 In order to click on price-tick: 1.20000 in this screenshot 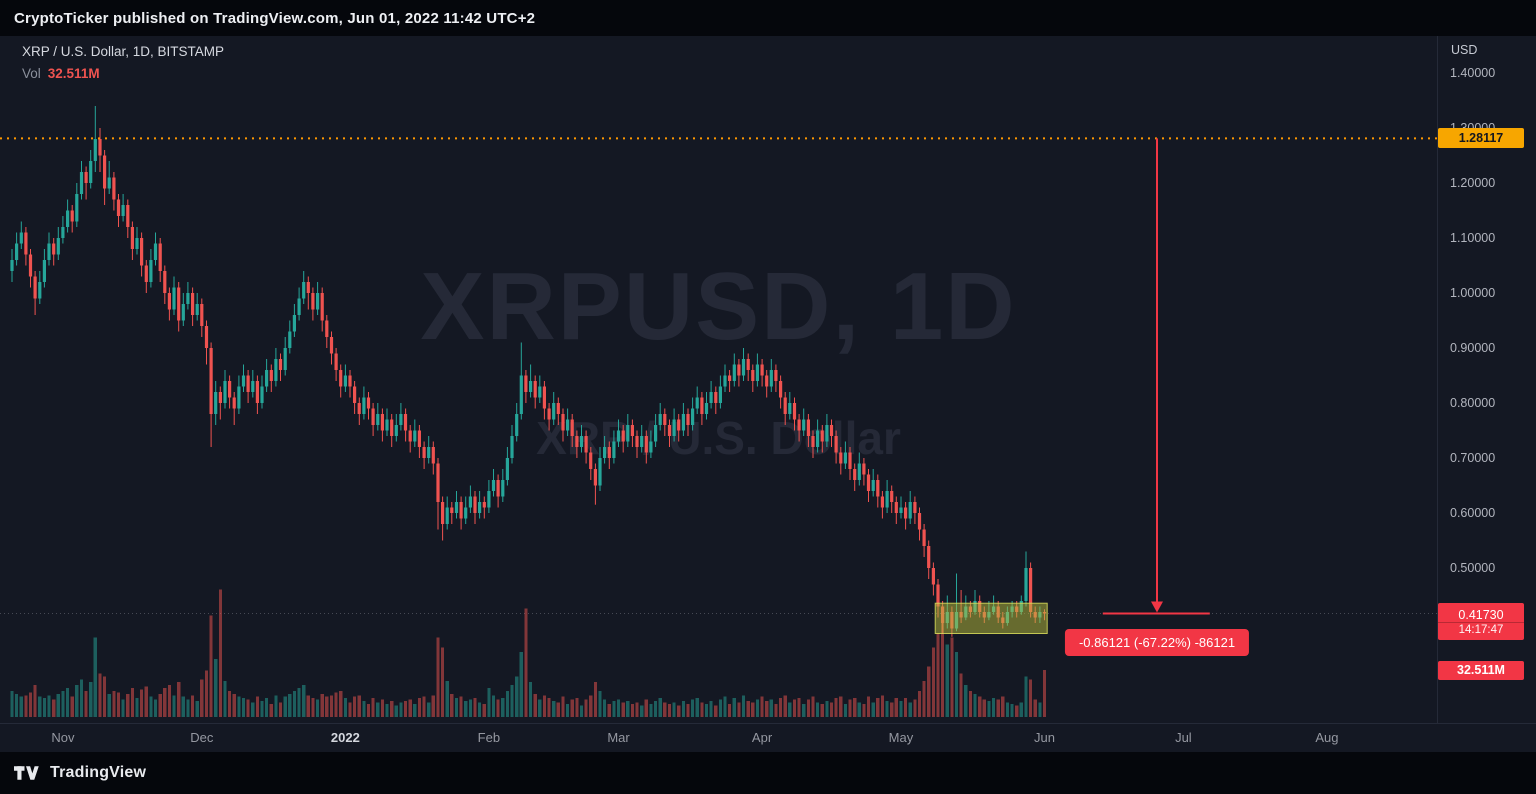, I will do `click(1473, 183)`.